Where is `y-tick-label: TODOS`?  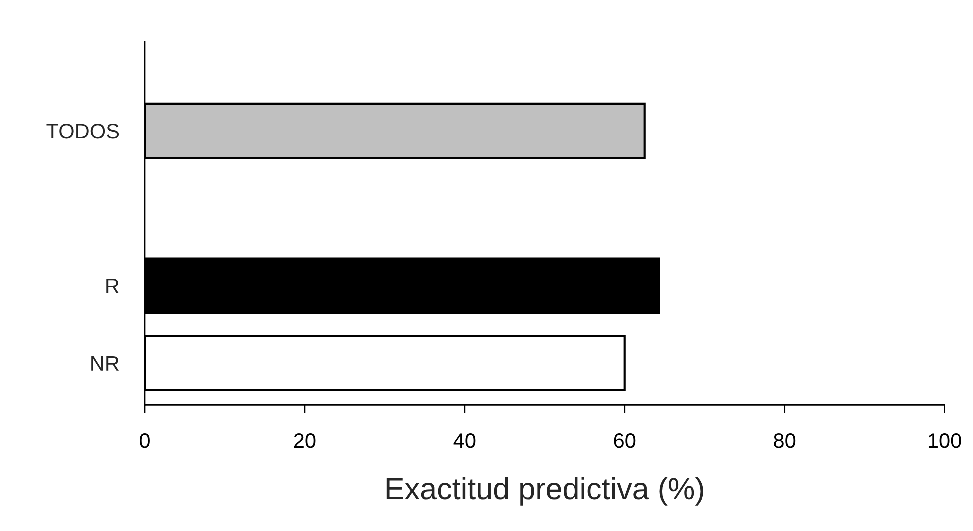
y-tick-label: TODOS is located at coordinates (83, 131).